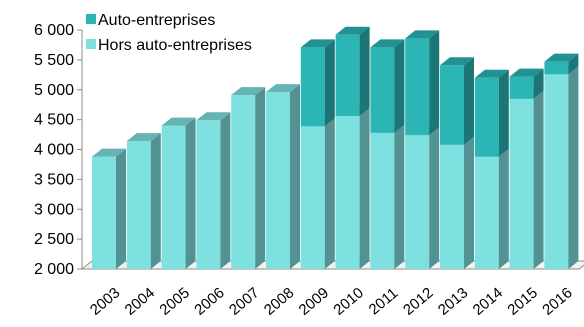  What do you see at coordinates (418, 301) in the screenshot?
I see `x-tick-label: 2012` at bounding box center [418, 301].